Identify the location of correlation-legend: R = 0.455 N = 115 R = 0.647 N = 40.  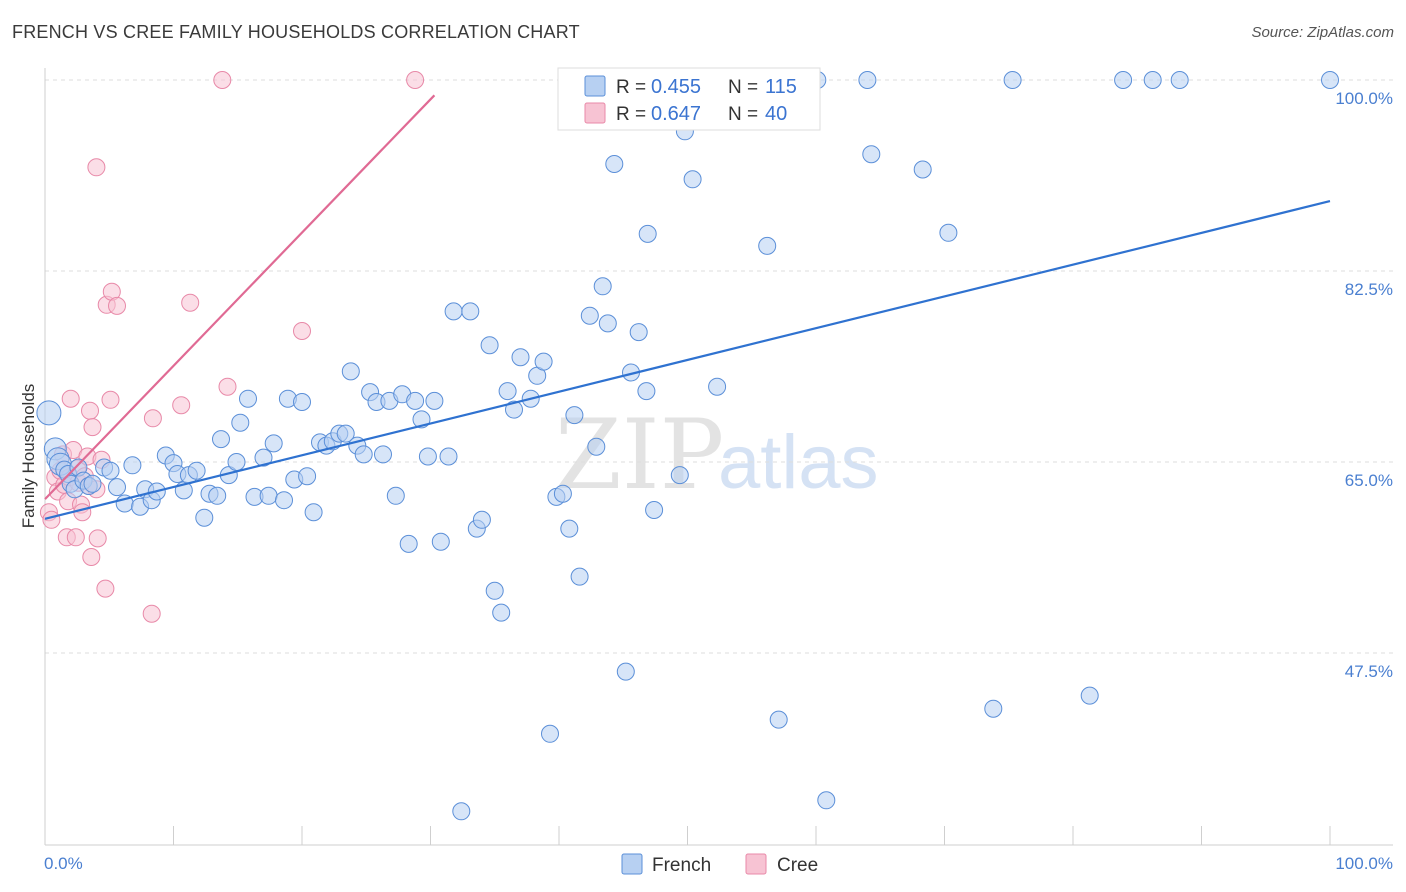
(689, 99).